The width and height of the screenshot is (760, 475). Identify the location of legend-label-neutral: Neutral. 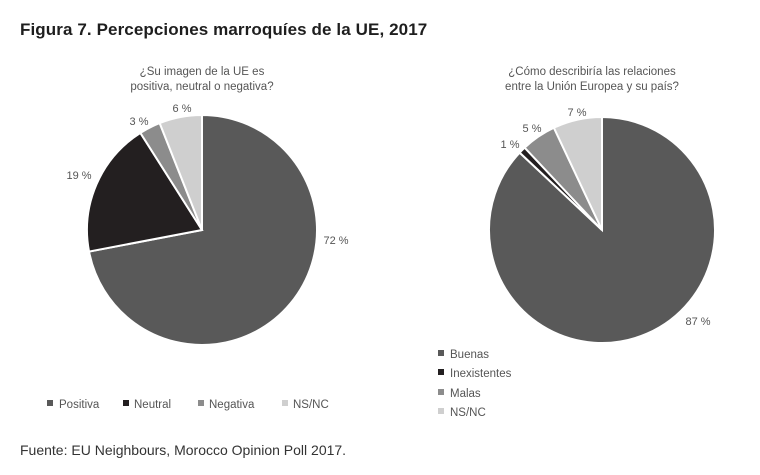
(152, 405).